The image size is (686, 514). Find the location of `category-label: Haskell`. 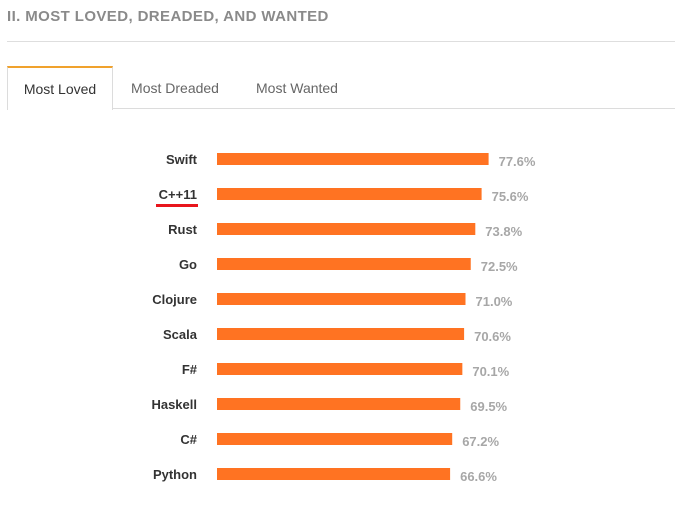

category-label: Haskell is located at coordinates (174, 404).